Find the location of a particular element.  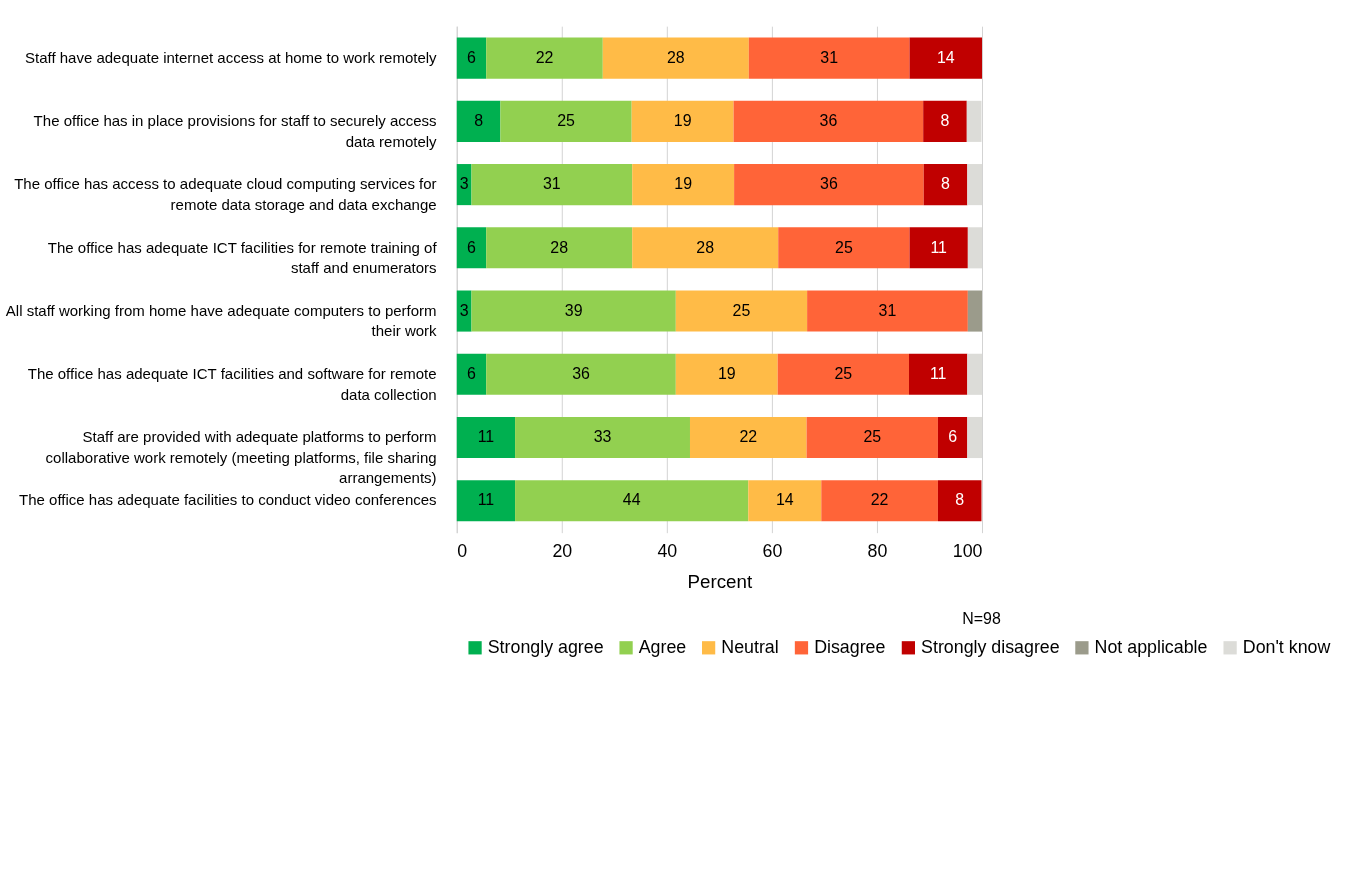

y-tick-label: Staff are provided with adequate platforms to perform collaborative work remotely (meeting platforms, file sharing arrangements) is located at coordinates (241, 457).